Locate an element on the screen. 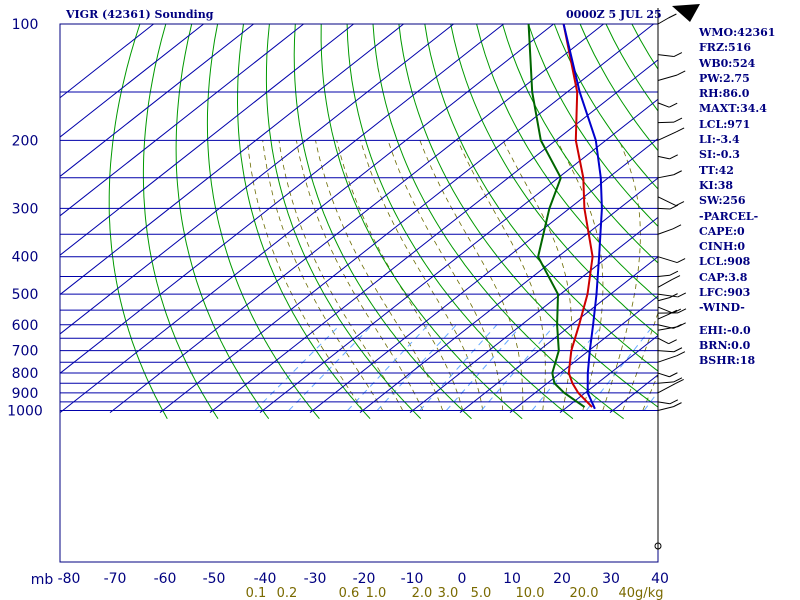  temperature-label: -30 is located at coordinates (315, 579).